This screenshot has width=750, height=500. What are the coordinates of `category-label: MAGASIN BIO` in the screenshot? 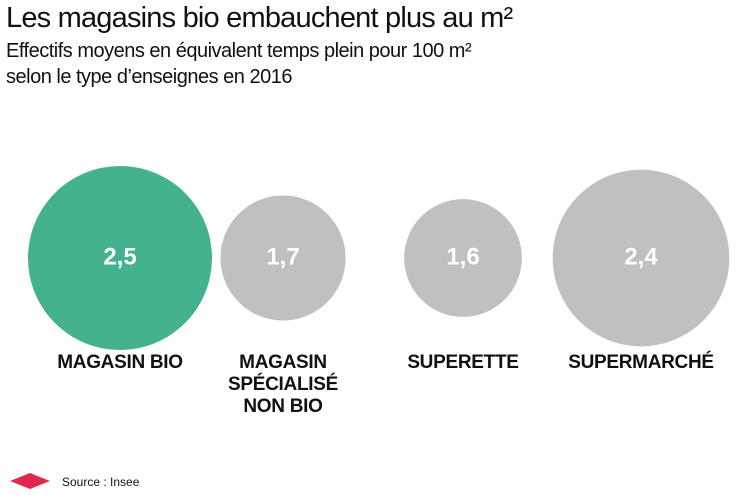 It's located at (120, 362).